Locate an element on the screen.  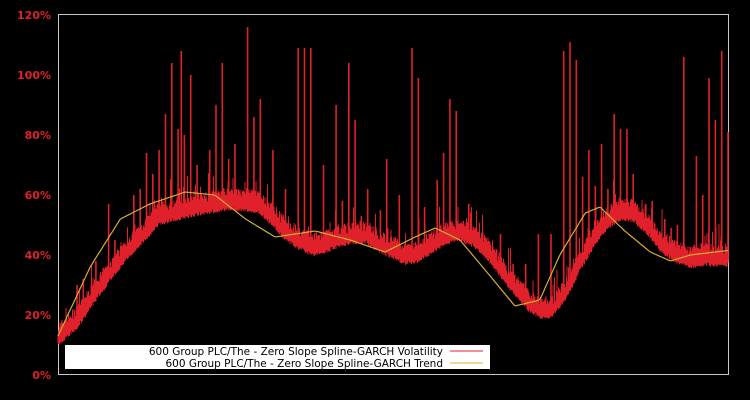
y-tick-label: 120% is located at coordinates (34, 15).